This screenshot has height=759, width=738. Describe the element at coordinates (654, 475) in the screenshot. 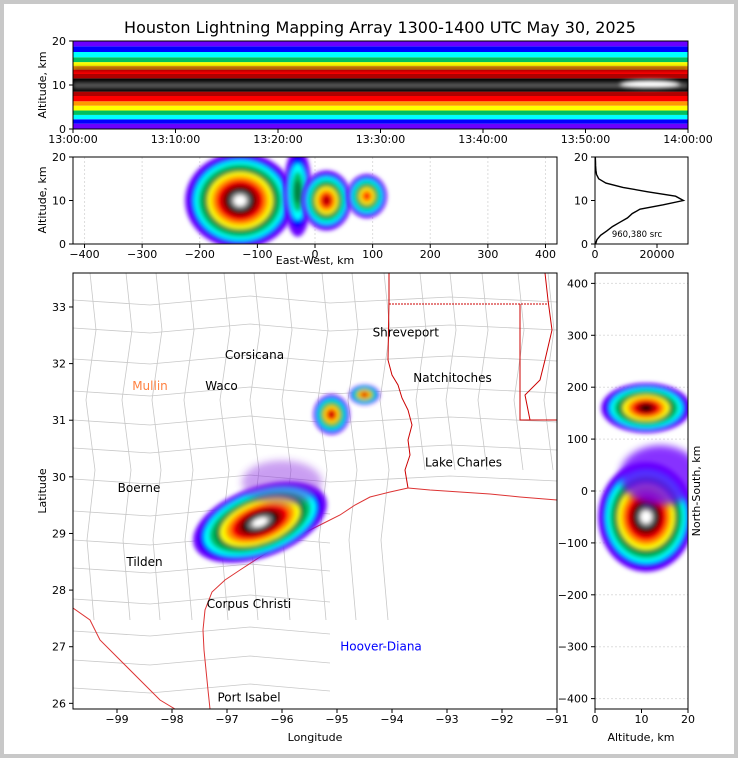

I see `north-south-haze` at that location.